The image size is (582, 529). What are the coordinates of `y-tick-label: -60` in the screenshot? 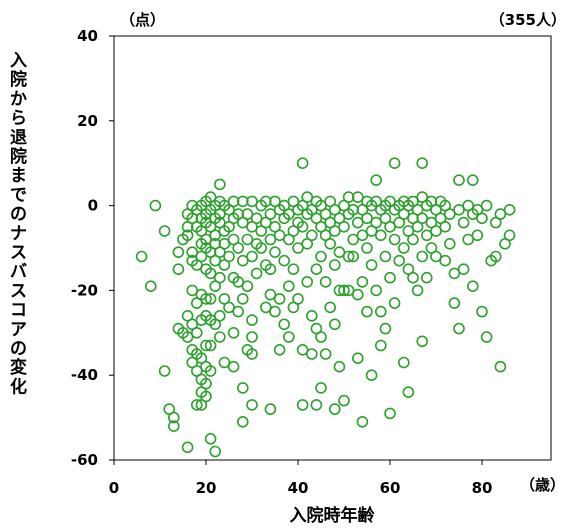 It's located at (84, 460).